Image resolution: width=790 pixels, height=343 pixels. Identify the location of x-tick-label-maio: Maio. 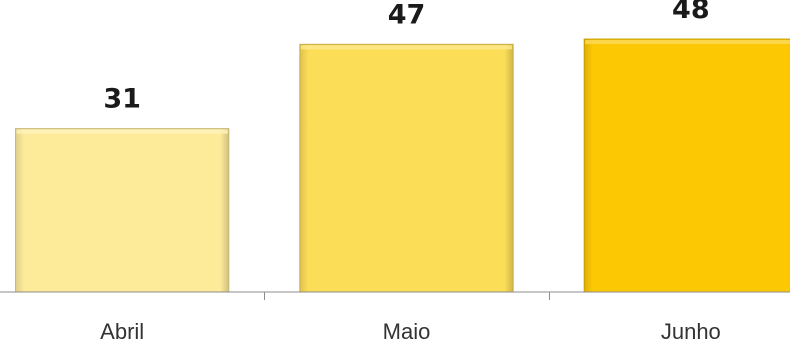
(407, 331).